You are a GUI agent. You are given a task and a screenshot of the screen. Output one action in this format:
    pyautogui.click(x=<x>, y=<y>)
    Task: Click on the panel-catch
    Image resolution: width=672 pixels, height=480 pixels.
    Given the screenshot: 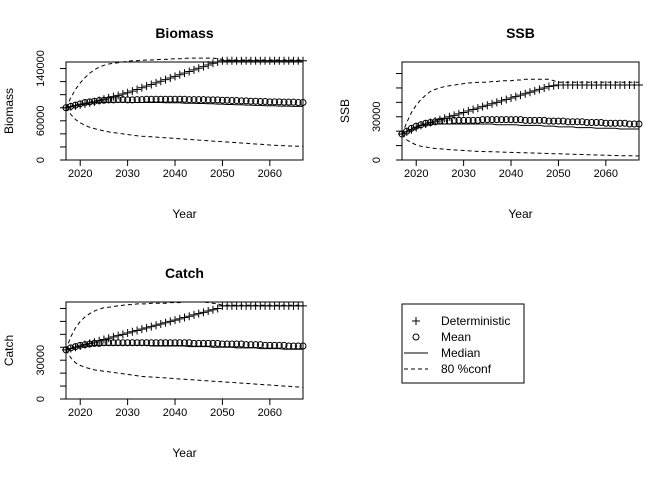 What is the action you would take?
    pyautogui.click(x=183, y=353)
    